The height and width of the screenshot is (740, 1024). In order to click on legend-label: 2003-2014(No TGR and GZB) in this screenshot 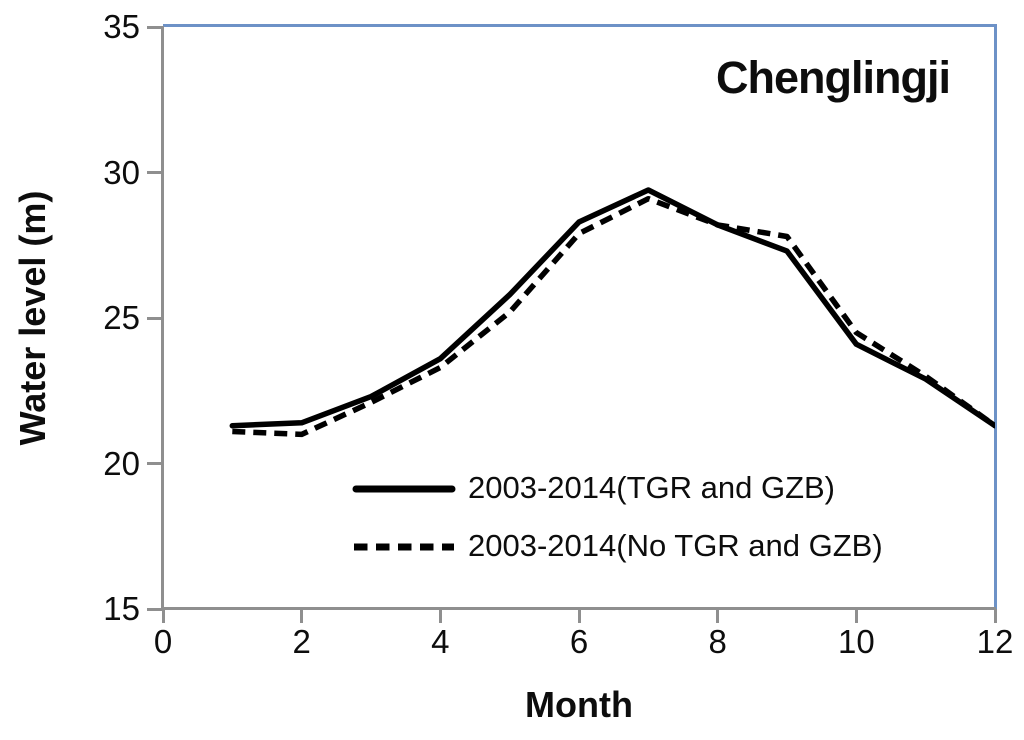, I will do `click(675, 545)`.